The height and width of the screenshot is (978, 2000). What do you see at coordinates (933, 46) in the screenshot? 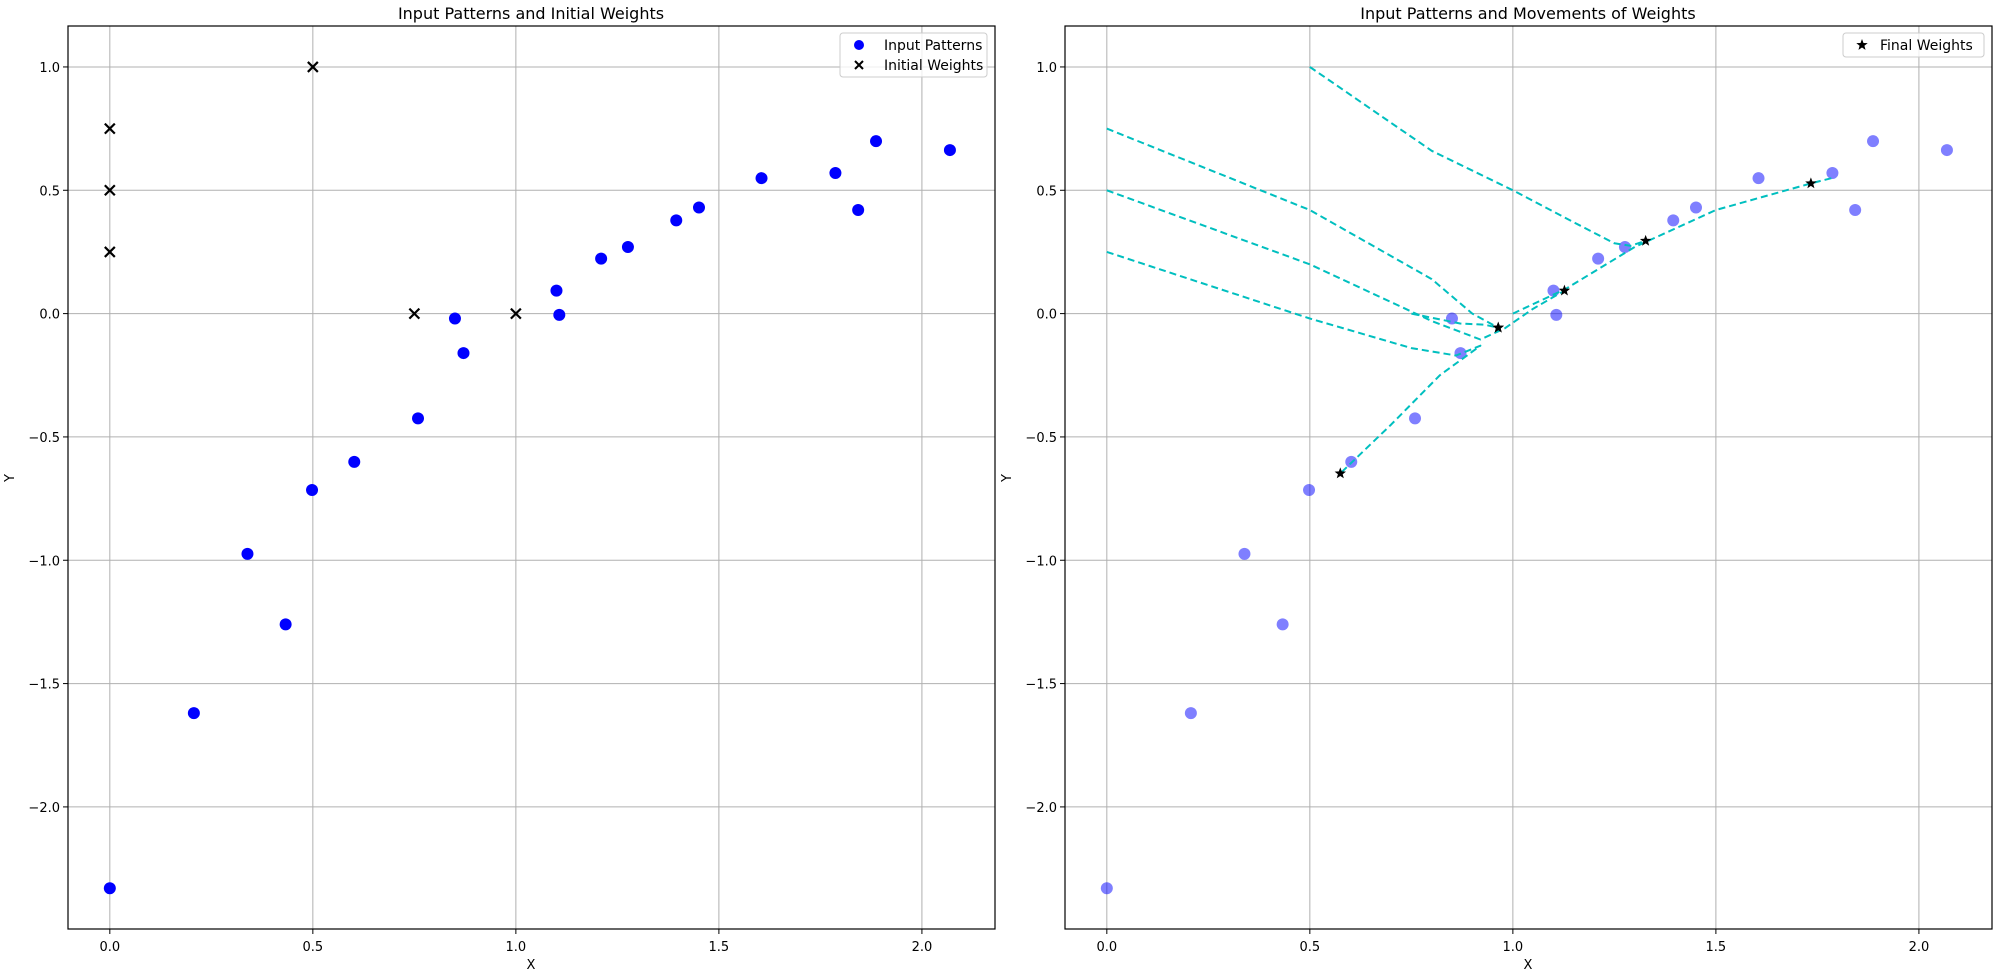
I see `legend-label: Input Patterns` at bounding box center [933, 46].